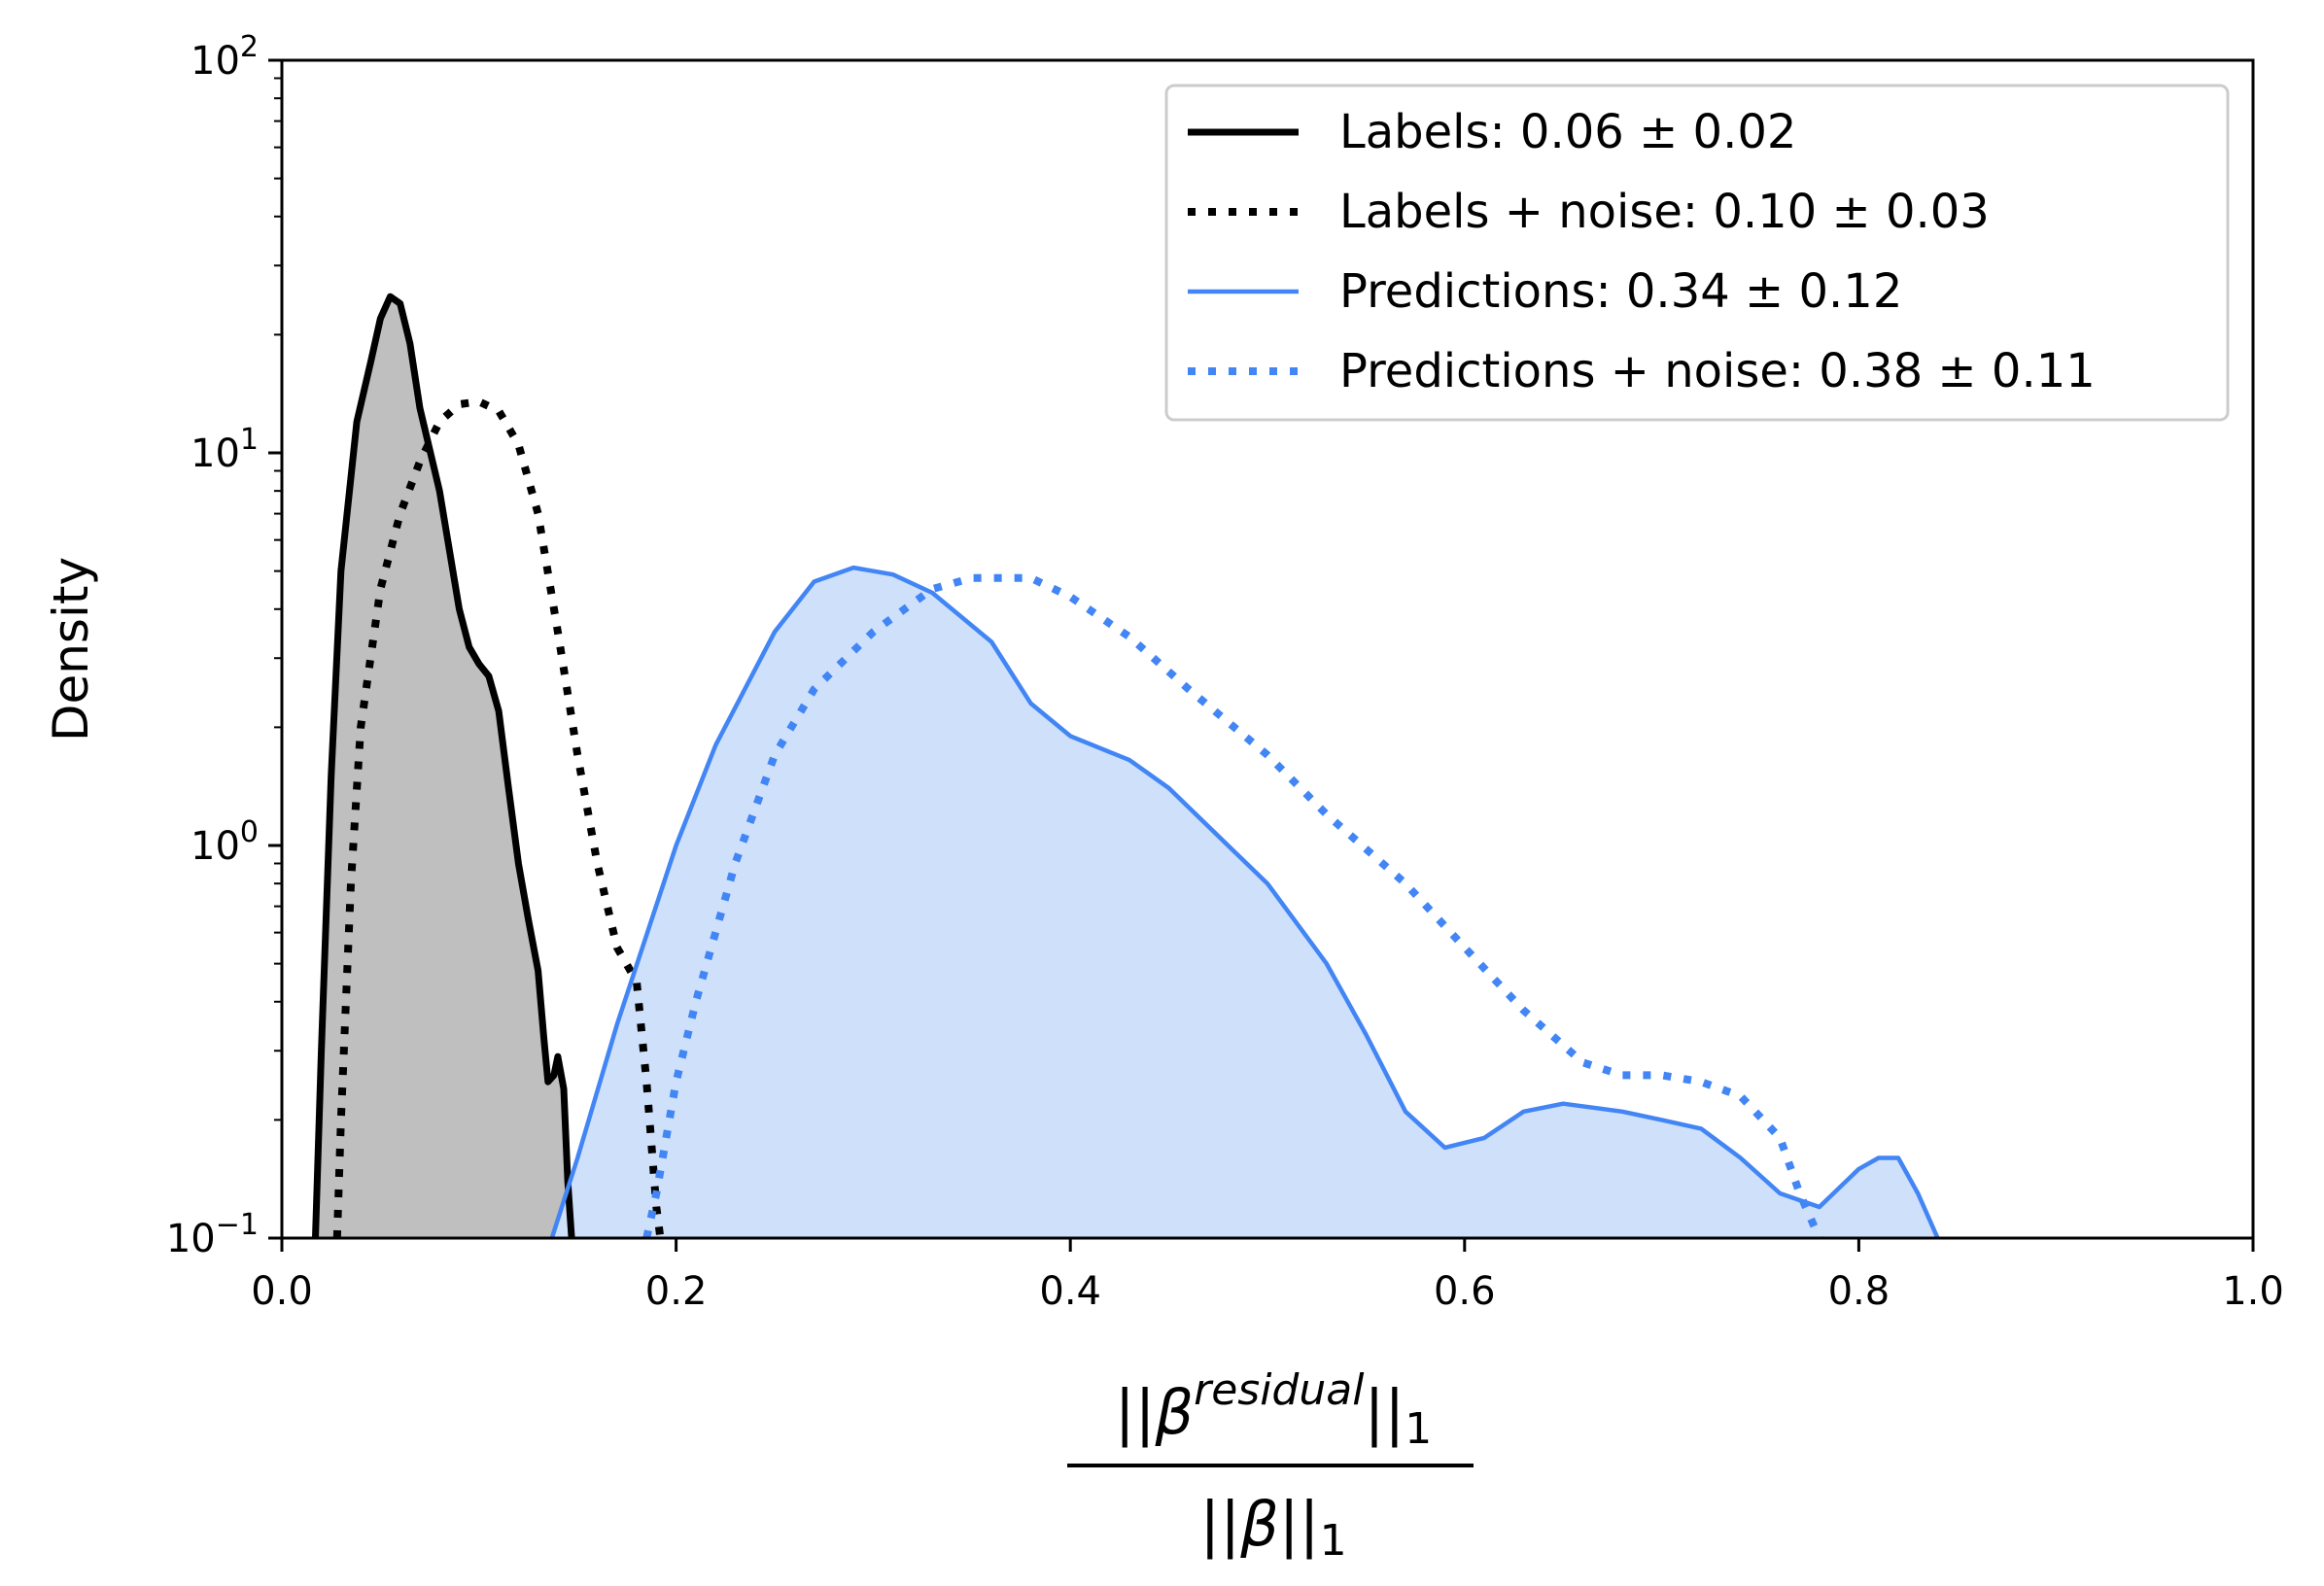 This screenshot has width=2324, height=1586. What do you see at coordinates (676, 1291) in the screenshot?
I see `x-tick-label: 0.2` at bounding box center [676, 1291].